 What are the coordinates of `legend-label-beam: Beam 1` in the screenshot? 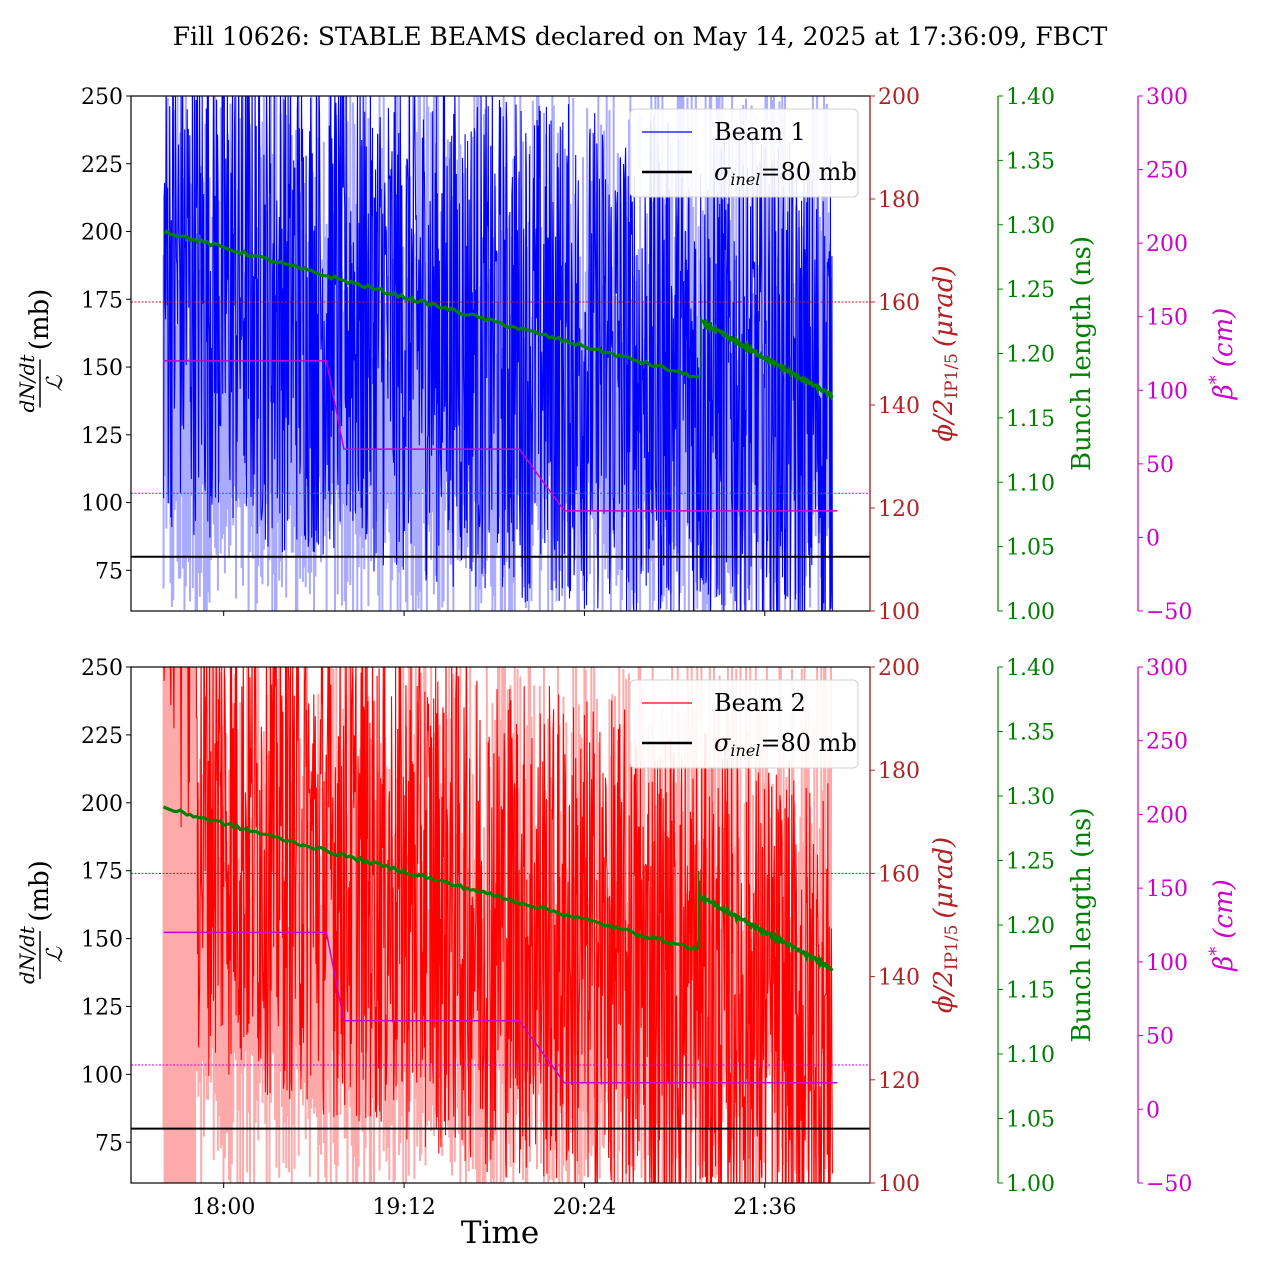 It's located at (760, 132).